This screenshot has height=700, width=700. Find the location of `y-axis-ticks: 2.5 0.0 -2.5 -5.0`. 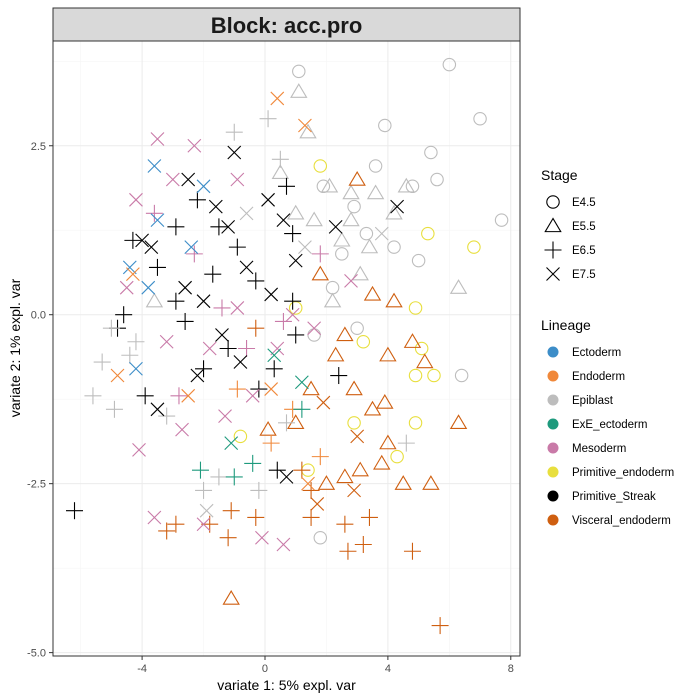

y-axis-ticks: 2.5 0.0 -2.5 -5.0 is located at coordinates (40, 400).